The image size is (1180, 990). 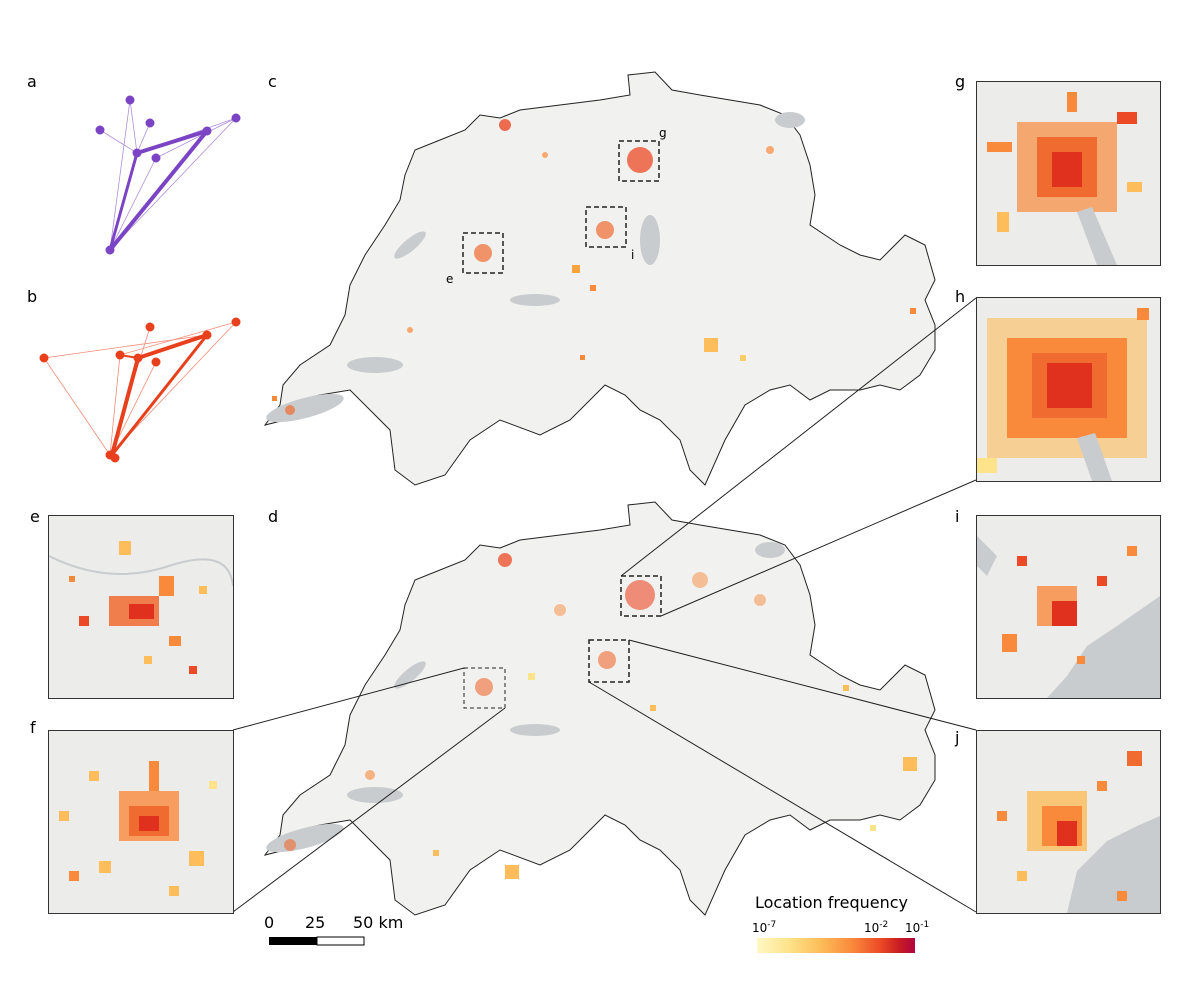 I want to click on graph-a, so click(x=168, y=175).